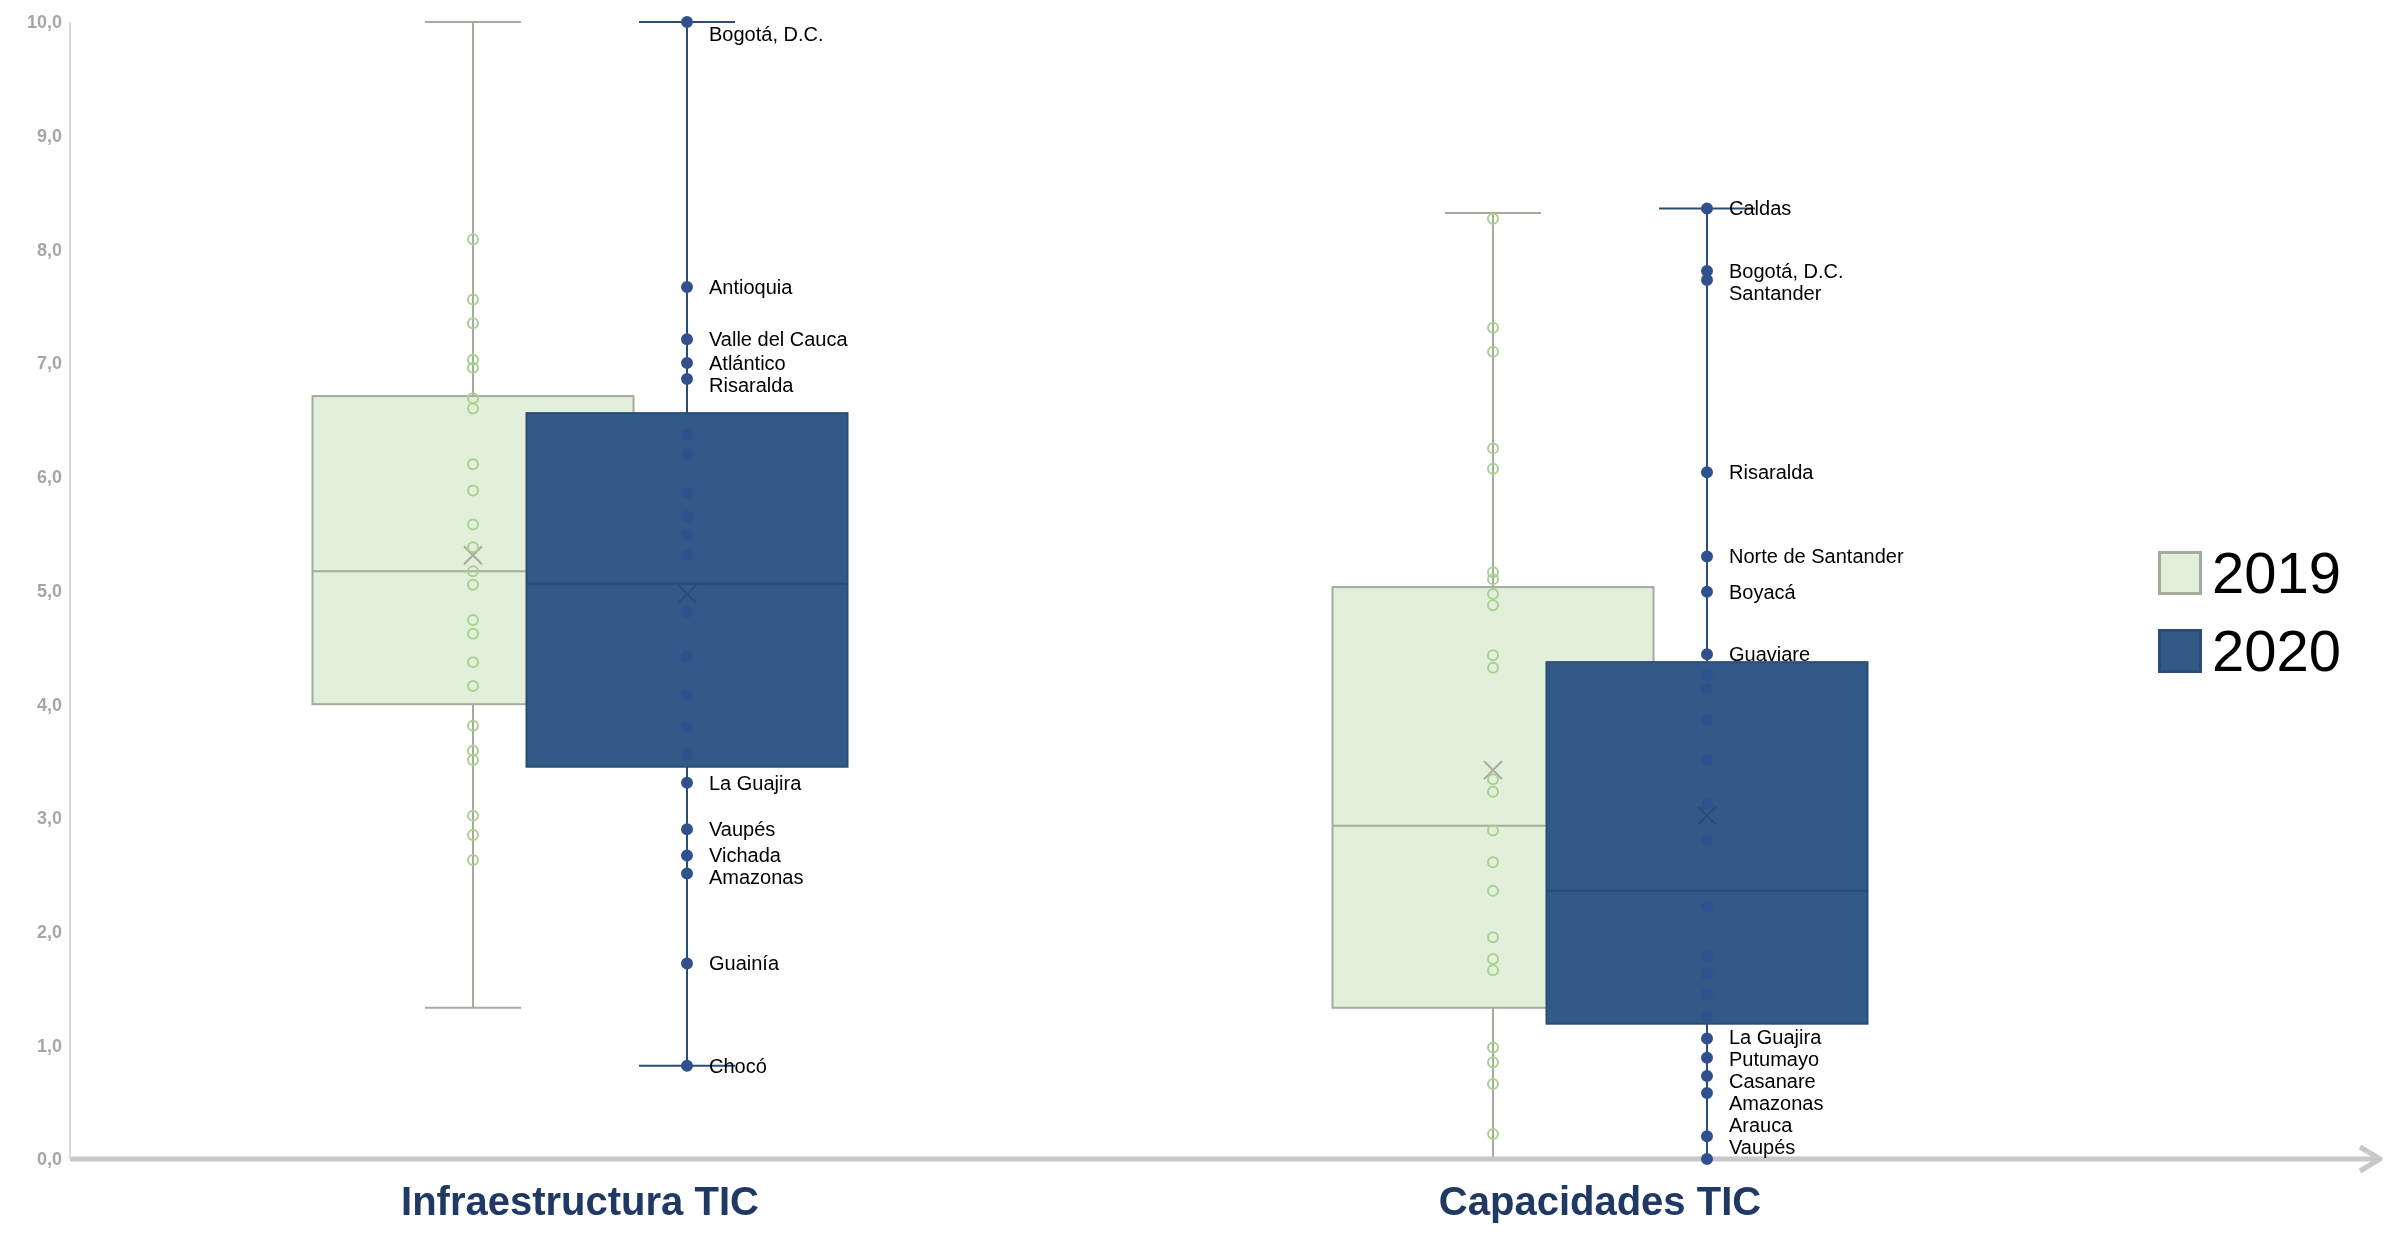 The image size is (2400, 1258). What do you see at coordinates (49, 1045) in the screenshot?
I see `y-tick-label: 1,0` at bounding box center [49, 1045].